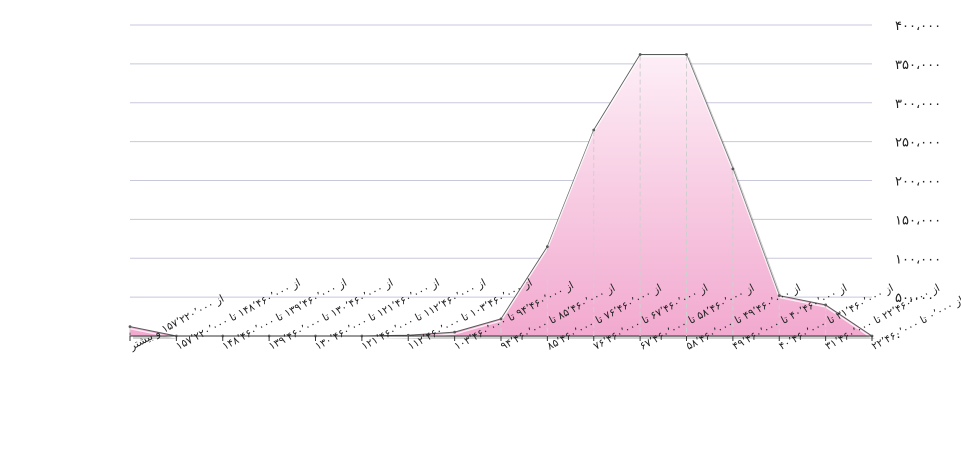 Image resolution: width=961 pixels, height=461 pixels. I want to click on y-tick-label: ۳۰۰،۰۰۰, so click(918, 104).